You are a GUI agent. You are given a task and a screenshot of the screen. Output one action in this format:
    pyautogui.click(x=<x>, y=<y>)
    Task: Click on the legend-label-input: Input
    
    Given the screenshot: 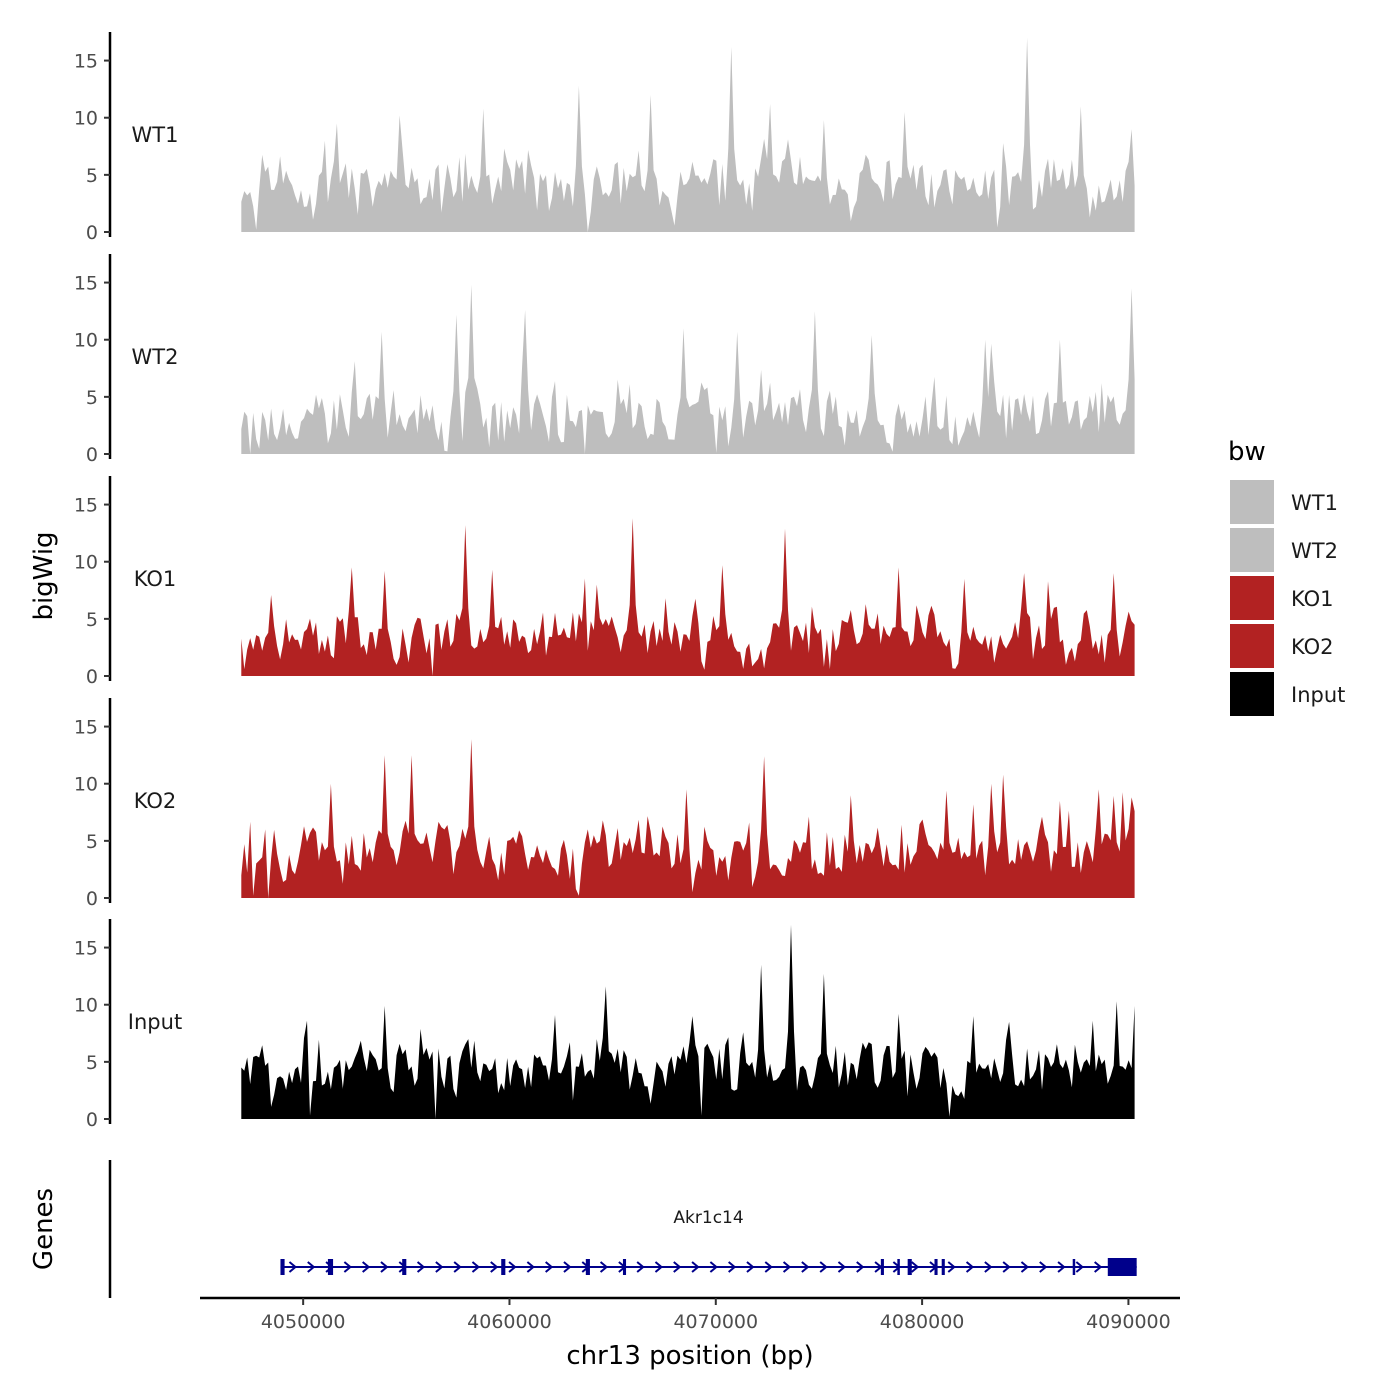 What is the action you would take?
    pyautogui.click(x=1318, y=695)
    